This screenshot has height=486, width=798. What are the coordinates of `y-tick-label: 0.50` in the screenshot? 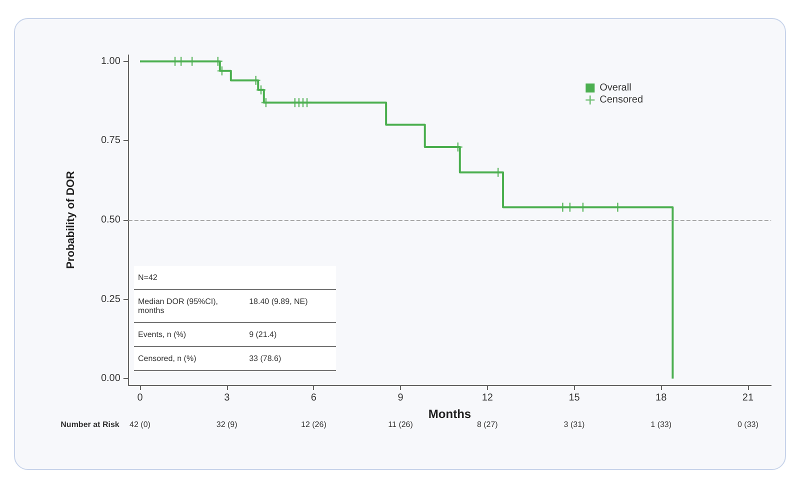 It's located at (110, 220).